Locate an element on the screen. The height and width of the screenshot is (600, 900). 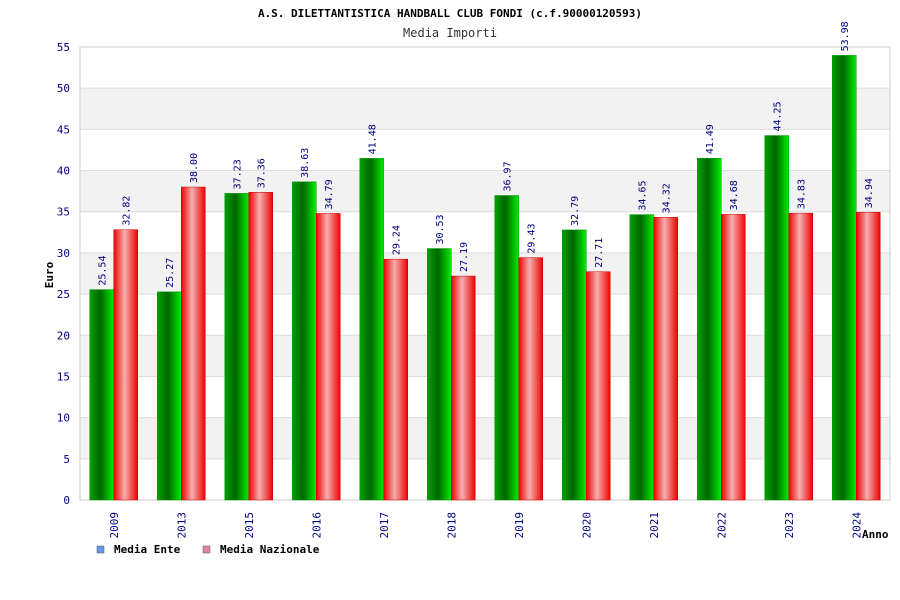
bar-media-ente-2009 is located at coordinates (101, 395).